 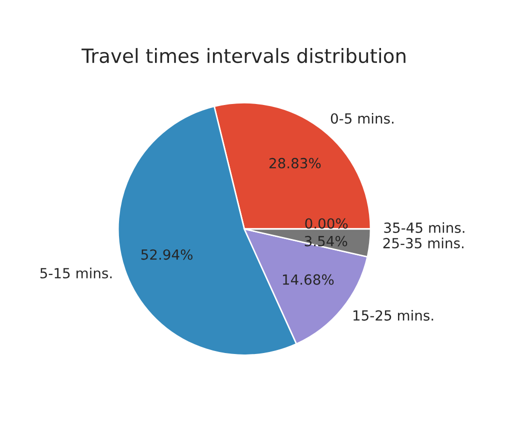 What do you see at coordinates (393, 315) in the screenshot?
I see `slice-label: 15-25 mins.` at bounding box center [393, 315].